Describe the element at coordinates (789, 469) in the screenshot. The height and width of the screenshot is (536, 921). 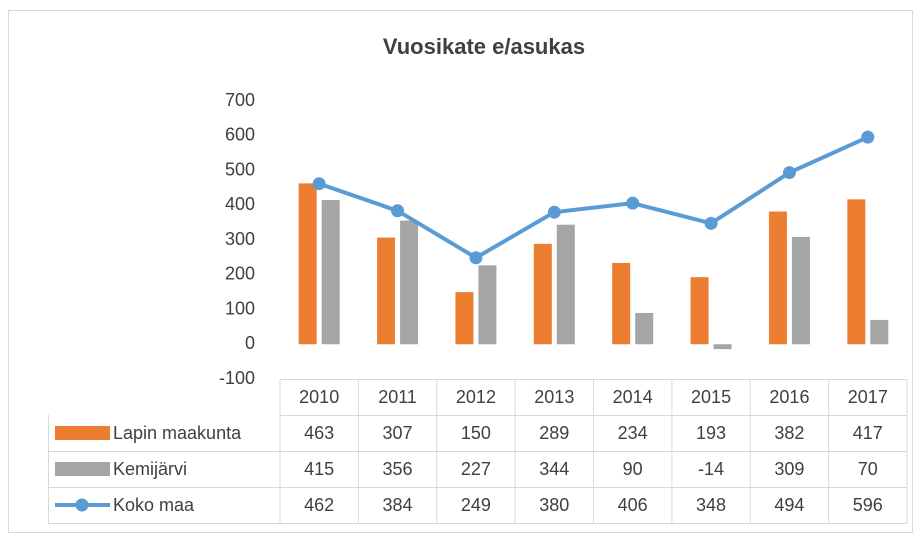
I see `table-value: 309` at that location.